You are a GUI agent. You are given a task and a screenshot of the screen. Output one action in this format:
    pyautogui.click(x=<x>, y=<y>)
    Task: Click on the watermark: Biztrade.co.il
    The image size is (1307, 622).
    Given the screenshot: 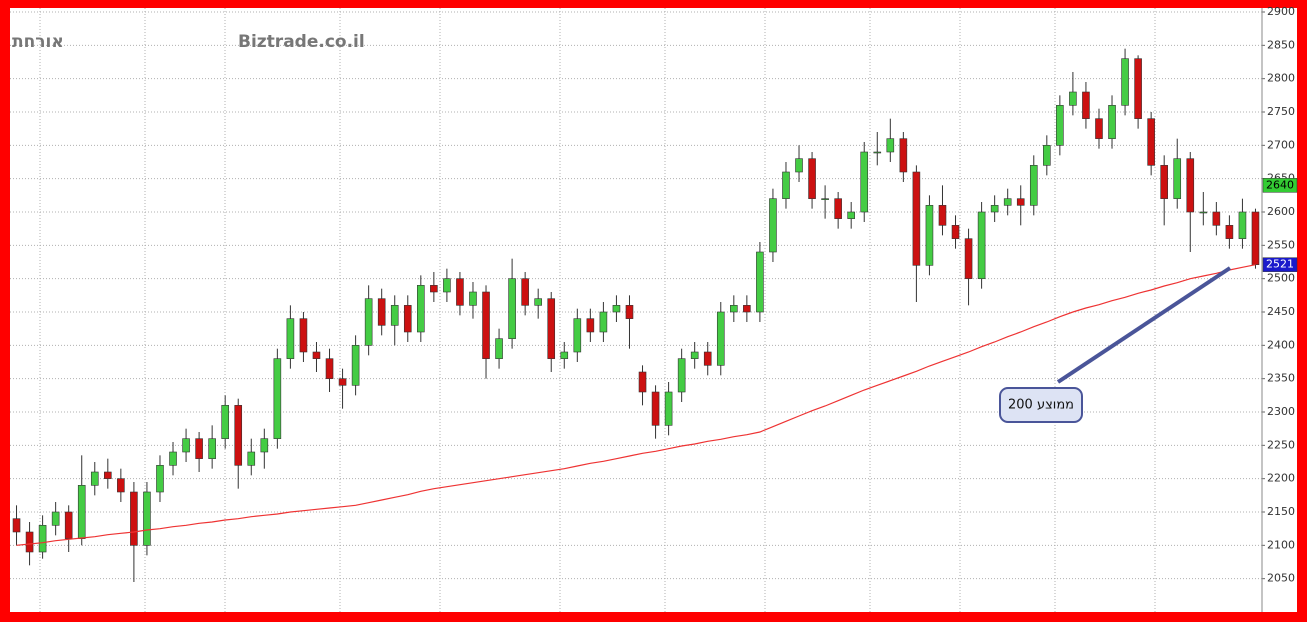 What is the action you would take?
    pyautogui.click(x=301, y=42)
    